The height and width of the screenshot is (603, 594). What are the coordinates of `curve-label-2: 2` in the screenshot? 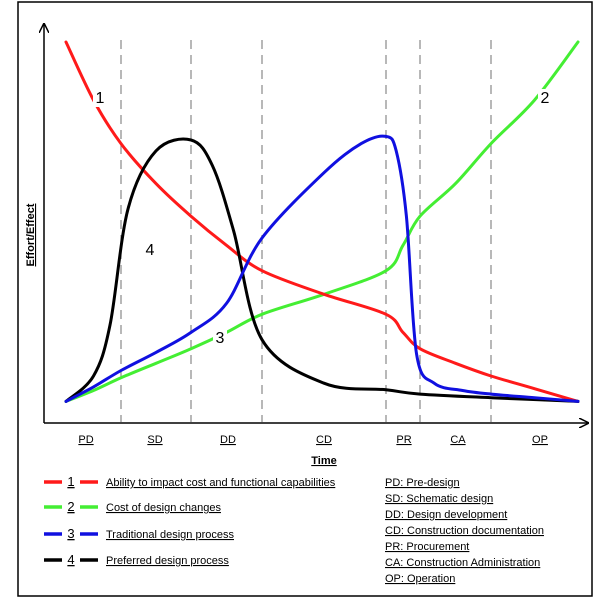 It's located at (545, 98).